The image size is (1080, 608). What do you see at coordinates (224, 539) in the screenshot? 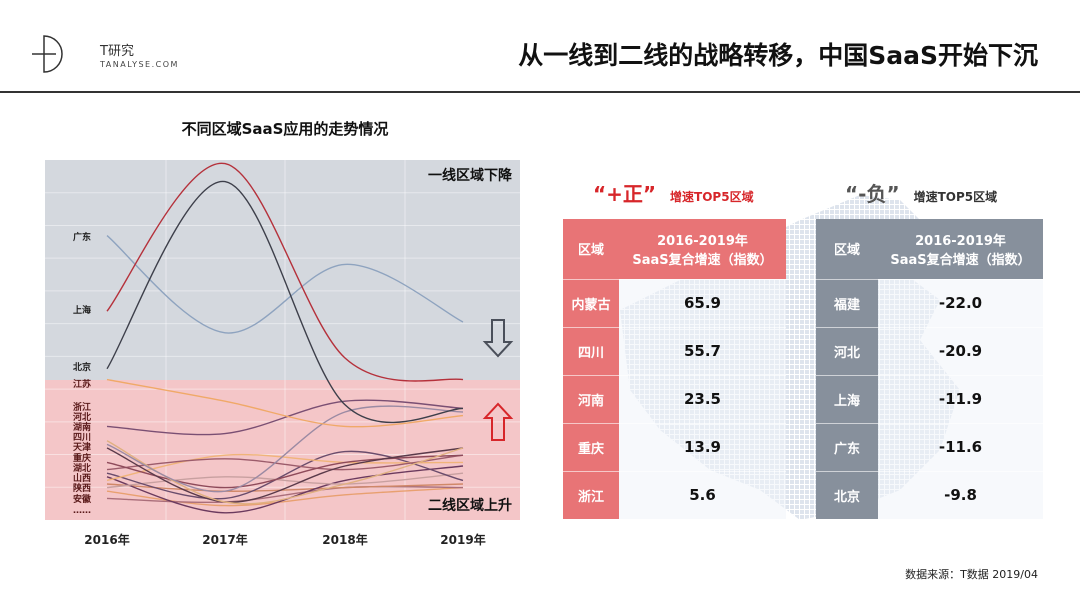
I see `x-tick-label: 2017年` at bounding box center [224, 539].